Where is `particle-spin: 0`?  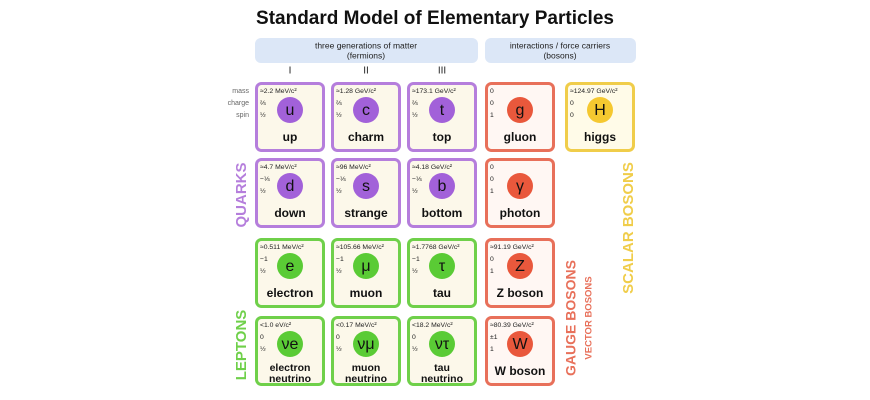
particle-spin: 0 is located at coordinates (572, 115).